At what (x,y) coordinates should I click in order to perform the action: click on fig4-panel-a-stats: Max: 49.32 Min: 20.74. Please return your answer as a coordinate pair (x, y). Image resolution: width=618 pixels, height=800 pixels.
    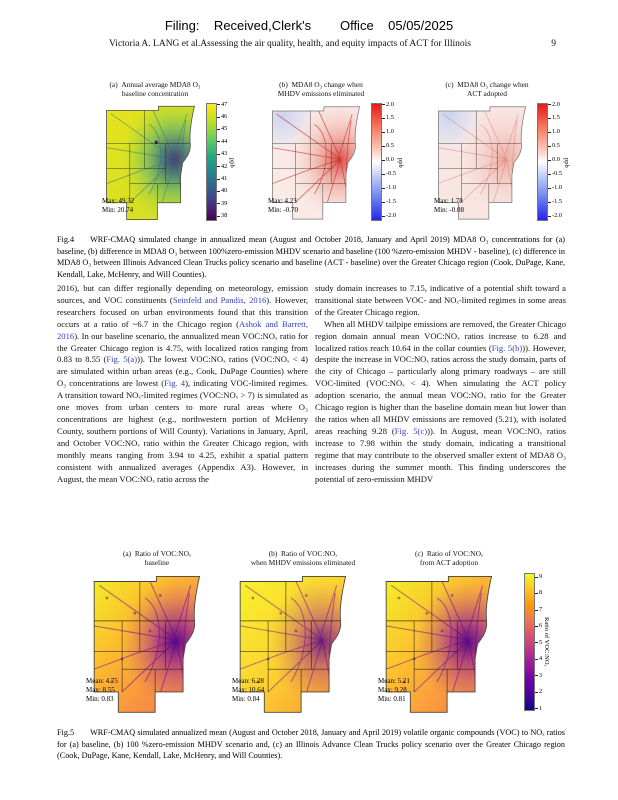
    Looking at the image, I should click on (118, 206).